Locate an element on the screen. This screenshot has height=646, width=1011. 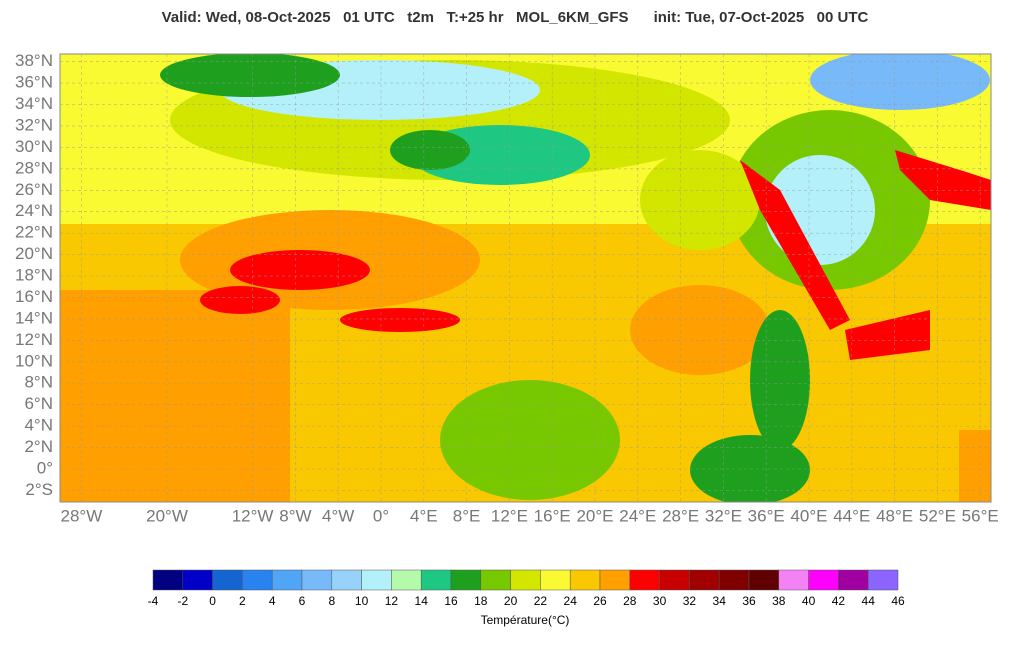
lat-label: 8°N is located at coordinates (38, 382).